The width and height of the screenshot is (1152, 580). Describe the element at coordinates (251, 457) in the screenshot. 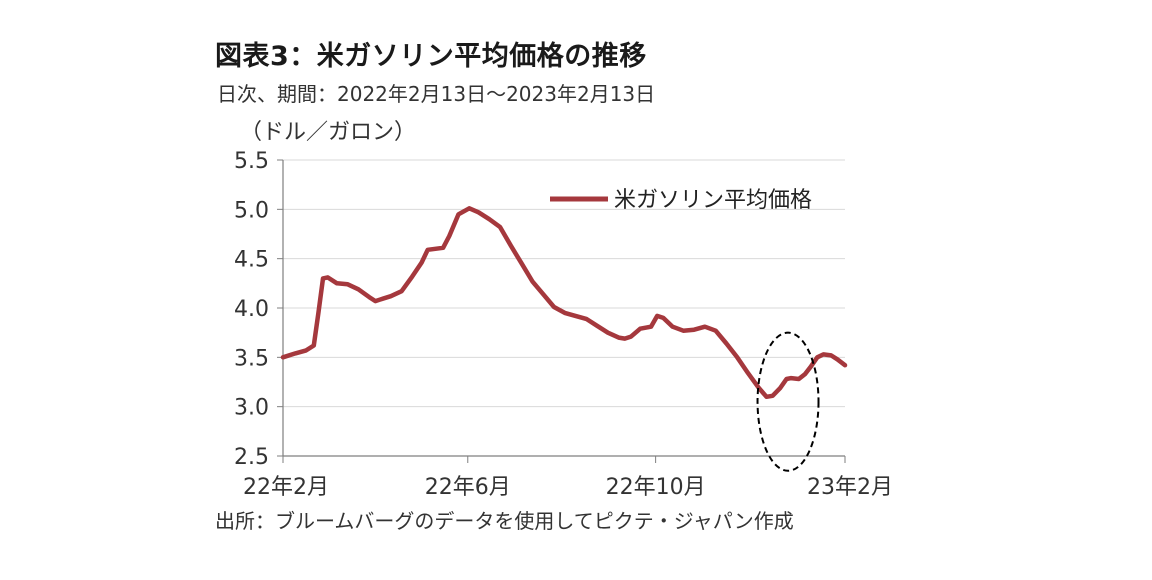

I see `y-tick-label: 2.5` at that location.